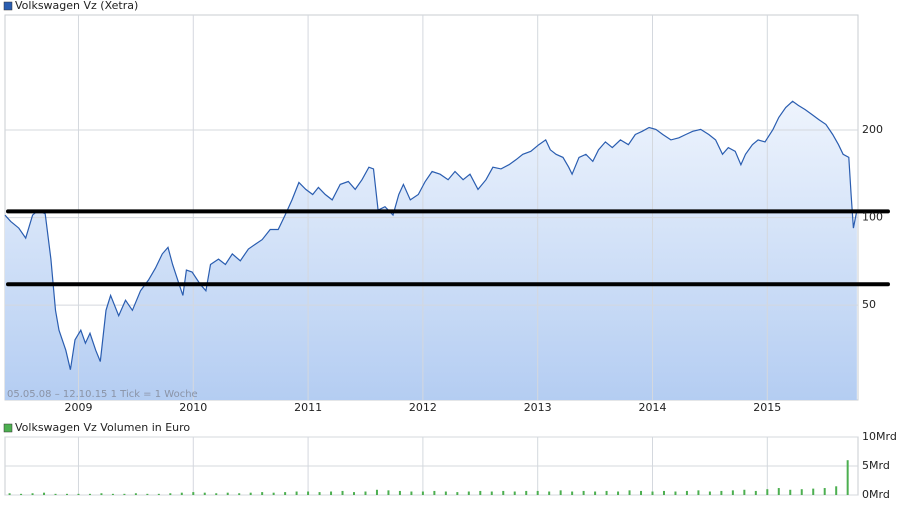  Describe the element at coordinates (423, 407) in the screenshot. I see `x-tick-label: 2012` at that location.